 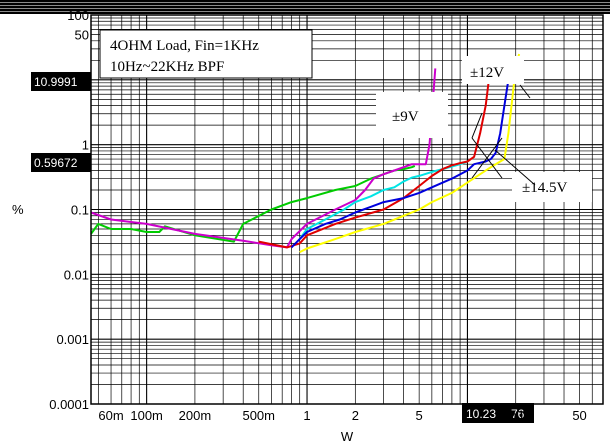 I want to click on y-tick-label: 50, so click(x=82, y=35).